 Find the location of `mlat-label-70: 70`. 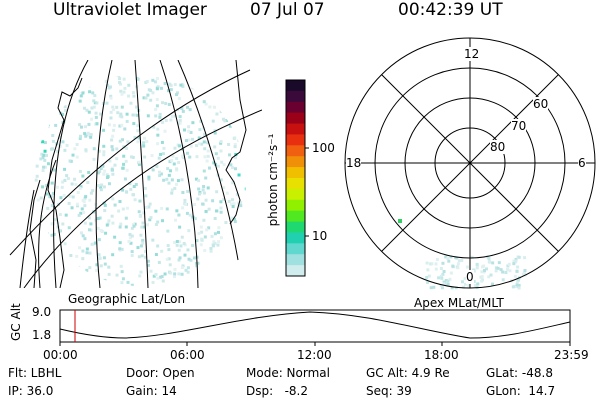

mlat-label-70: 70 is located at coordinates (519, 126).